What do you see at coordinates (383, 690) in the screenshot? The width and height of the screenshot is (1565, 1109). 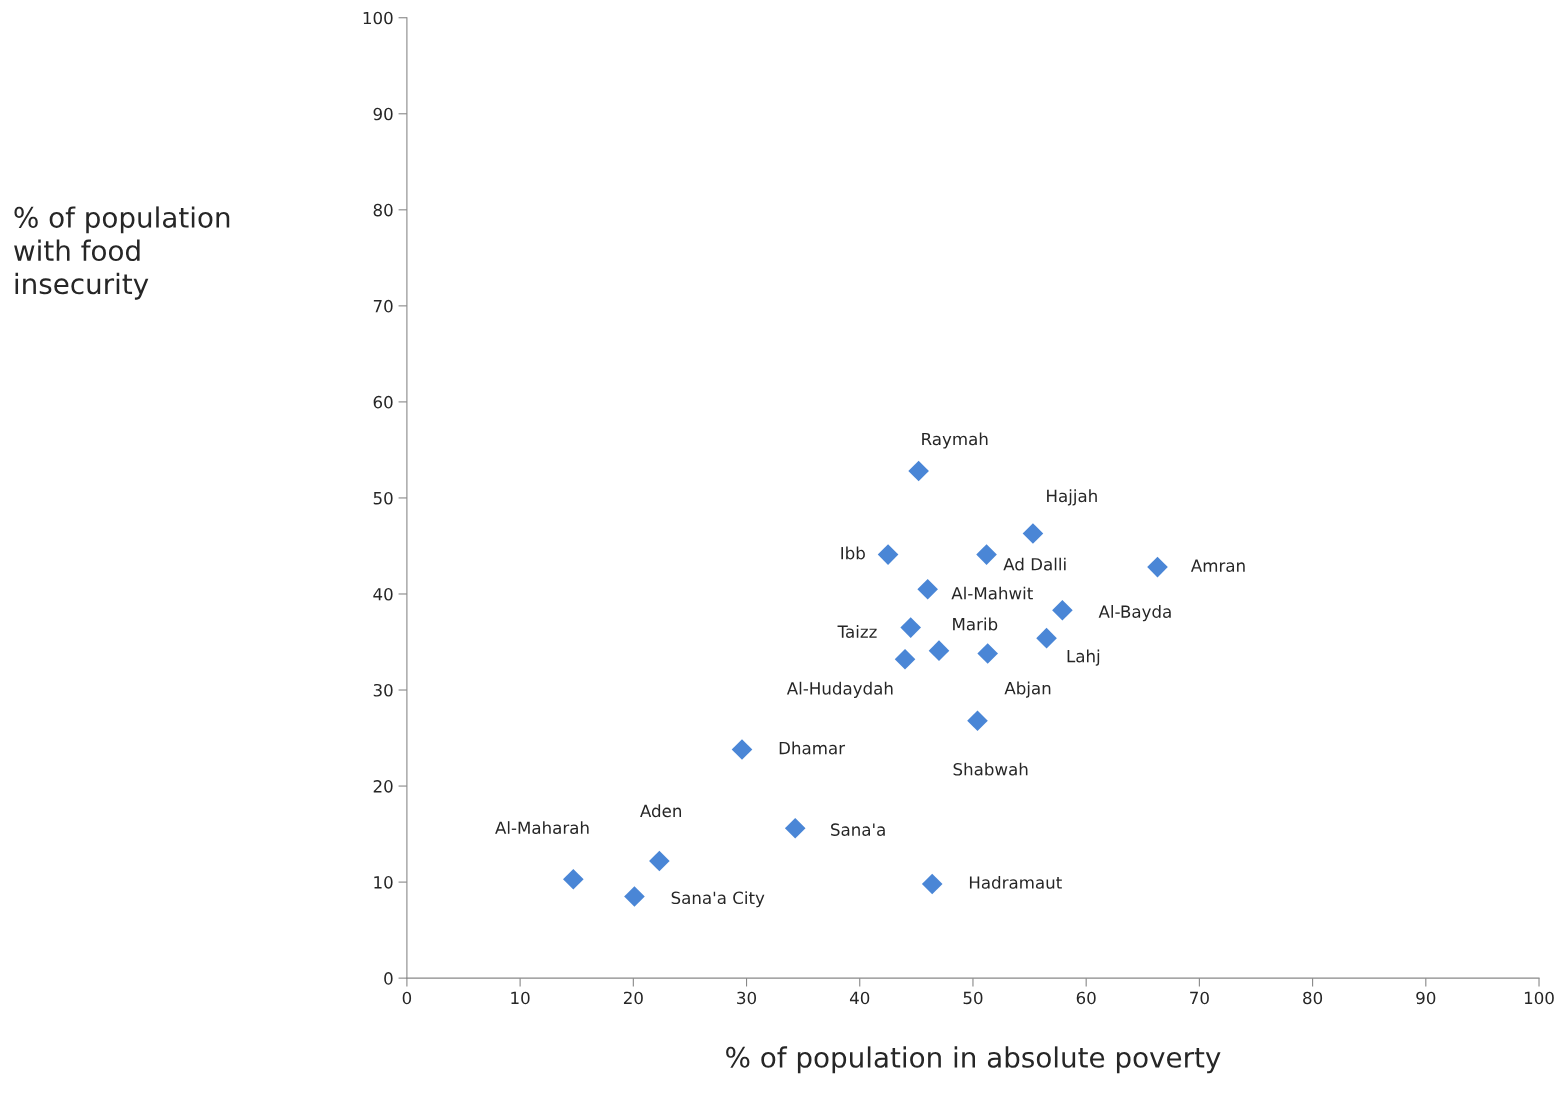 I see `y-tick-label: 30` at bounding box center [383, 690].